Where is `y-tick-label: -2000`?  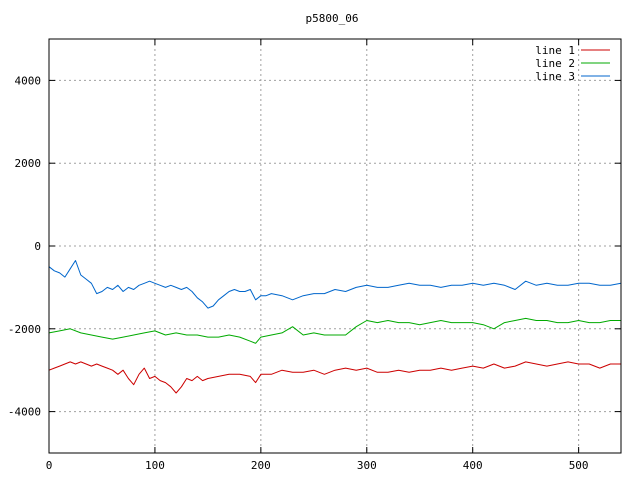
y-tick-label: -2000 is located at coordinates (24, 329).